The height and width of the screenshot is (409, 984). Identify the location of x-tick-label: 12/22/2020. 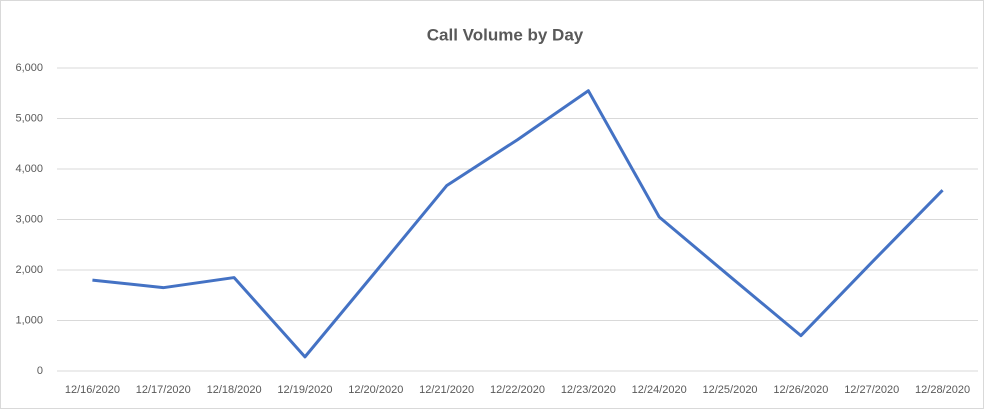
(517, 390).